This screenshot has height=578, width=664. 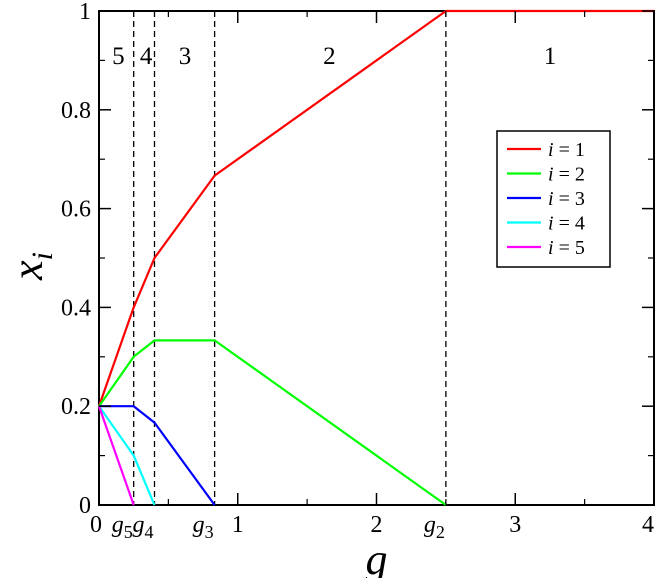 What do you see at coordinates (122, 527) in the screenshot?
I see `threshold-label-0: g5` at bounding box center [122, 527].